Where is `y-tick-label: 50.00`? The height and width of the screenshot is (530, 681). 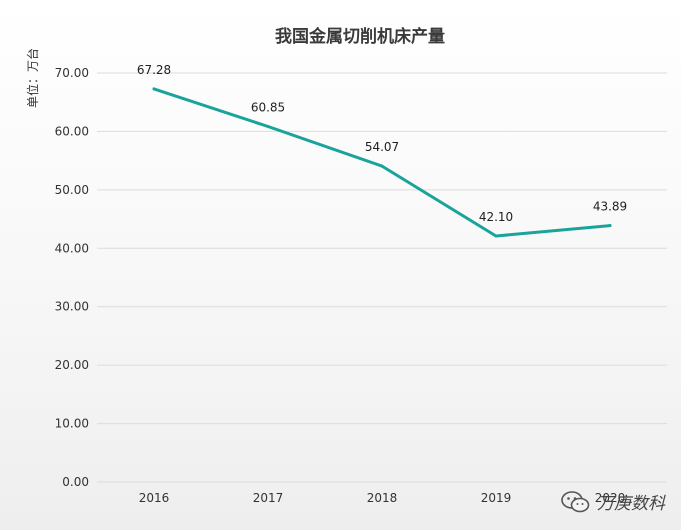 y-tick-label: 50.00 is located at coordinates (72, 190).